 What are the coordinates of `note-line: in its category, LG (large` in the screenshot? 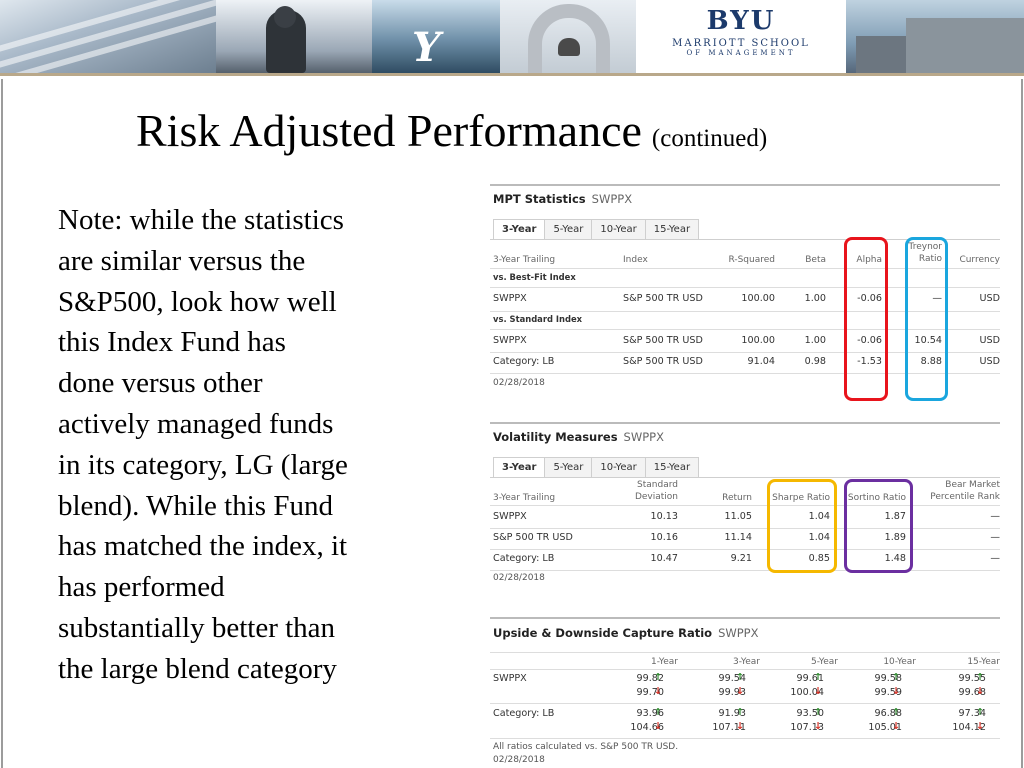 It's located at (203, 464).